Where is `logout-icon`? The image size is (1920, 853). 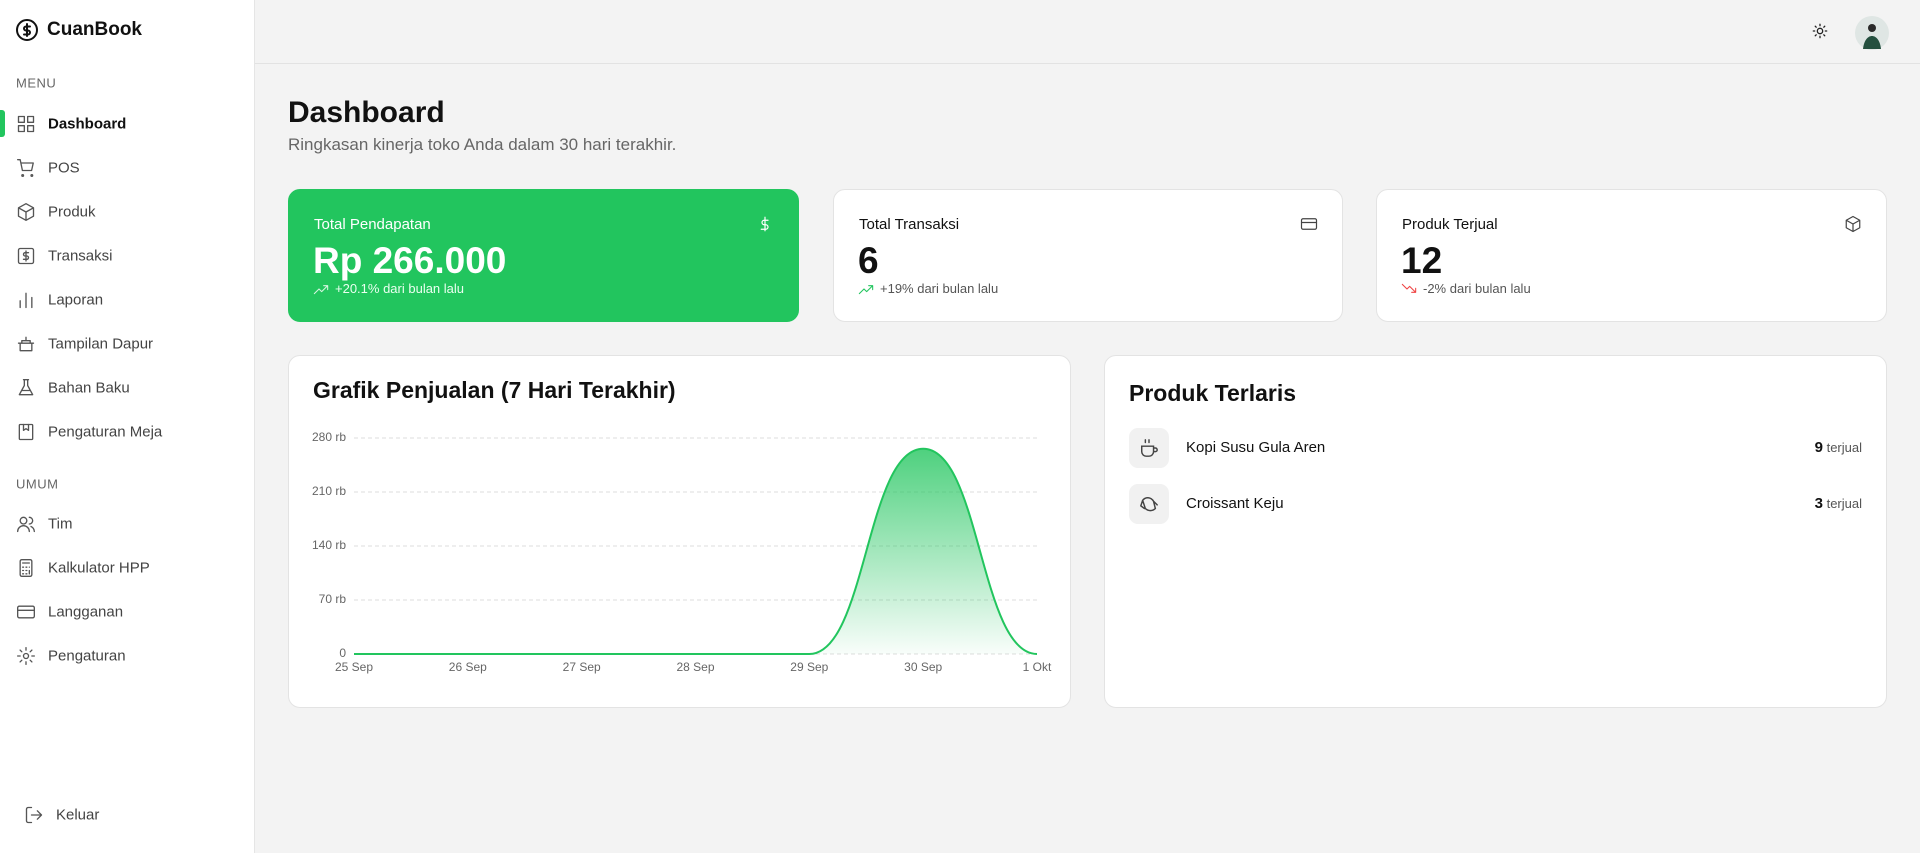
logout-icon is located at coordinates (34, 815).